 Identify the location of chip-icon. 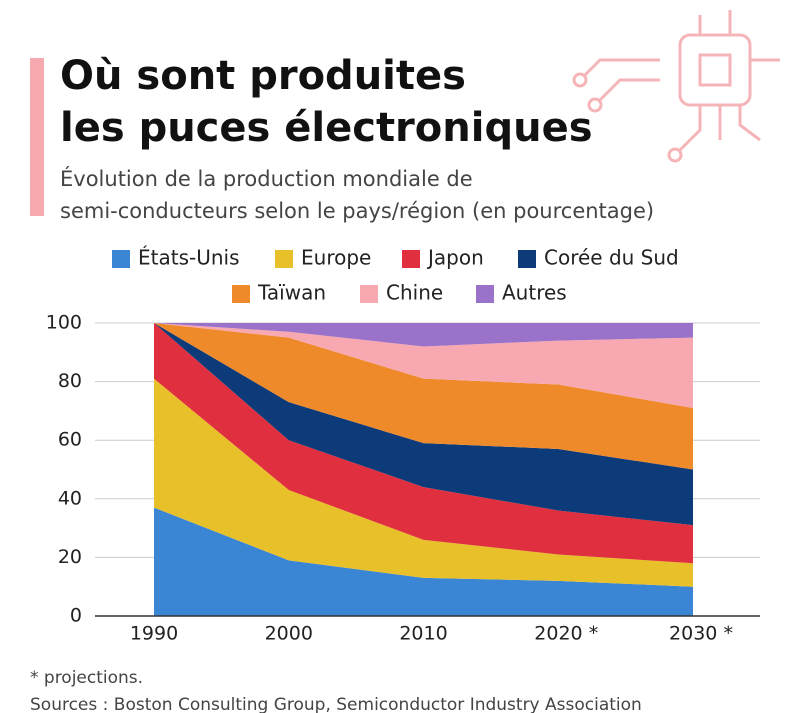
(676, 86).